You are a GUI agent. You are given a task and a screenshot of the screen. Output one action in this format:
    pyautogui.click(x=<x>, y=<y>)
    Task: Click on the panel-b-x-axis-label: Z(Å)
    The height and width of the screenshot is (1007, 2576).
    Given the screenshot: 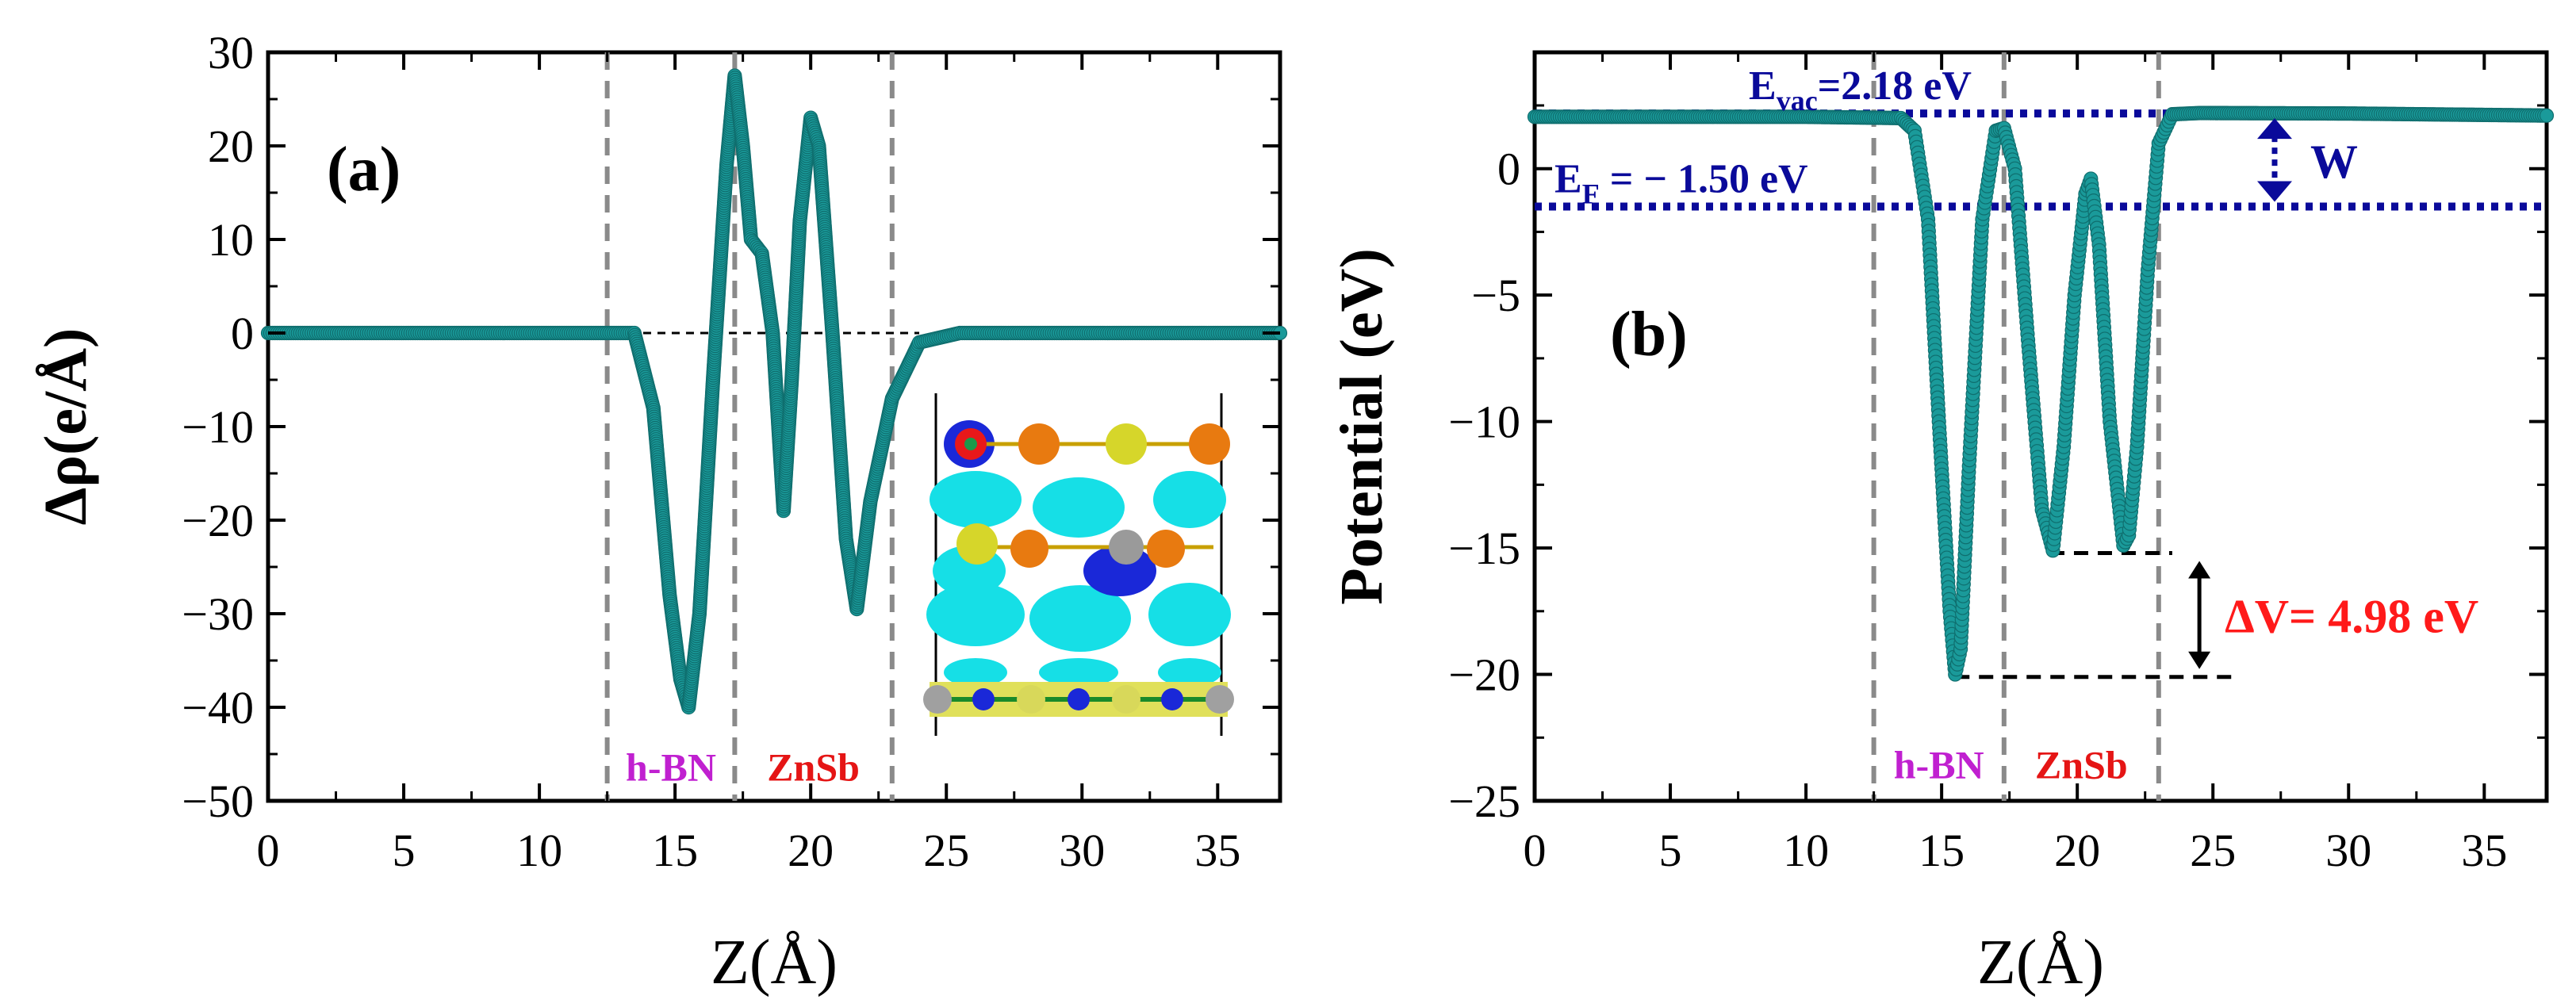 What is the action you would take?
    pyautogui.click(x=2040, y=962)
    